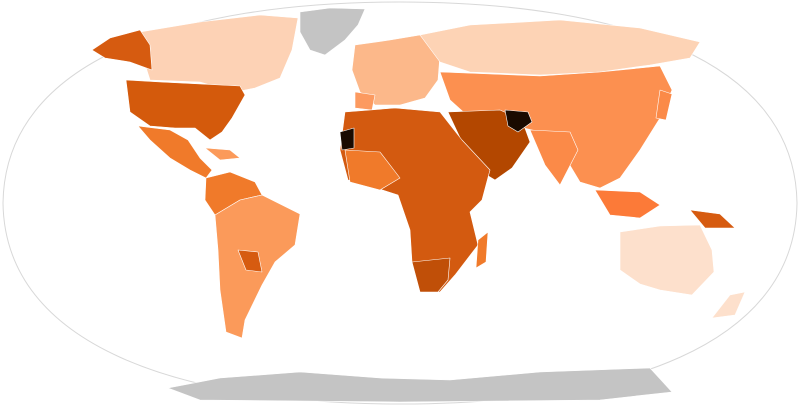  I want to click on caribbean, so click(222, 154).